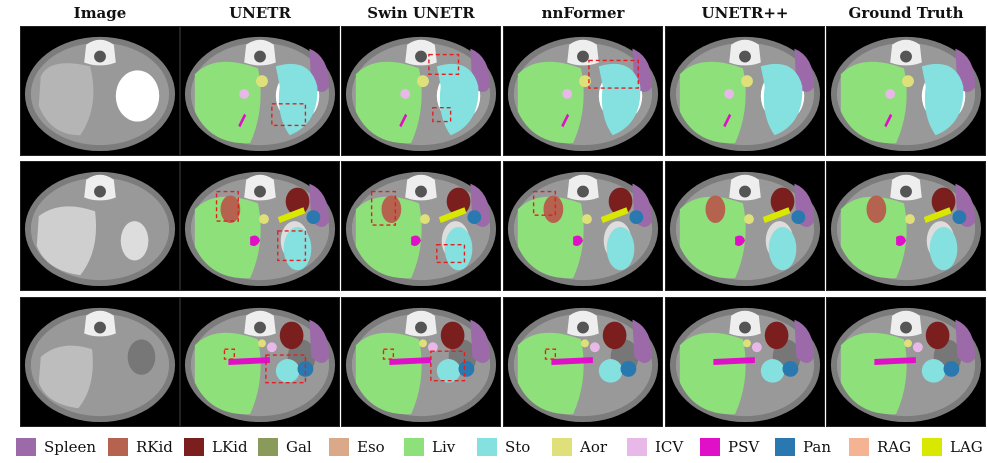 The image size is (988, 463). I want to click on legend-swatch-eso, so click(339, 447).